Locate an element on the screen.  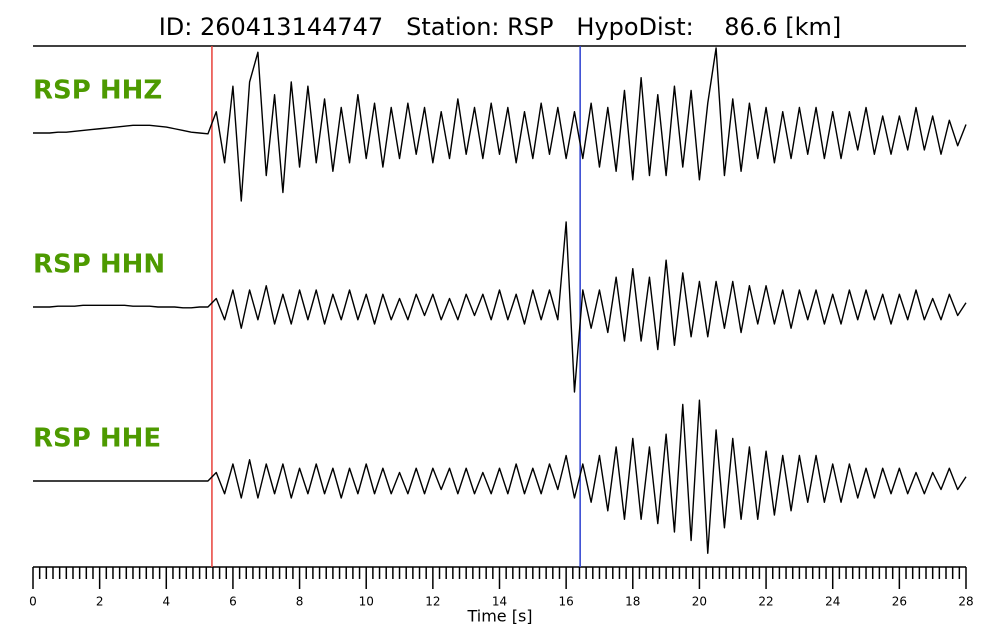
trace-label: RSP HHE is located at coordinates (97, 439).